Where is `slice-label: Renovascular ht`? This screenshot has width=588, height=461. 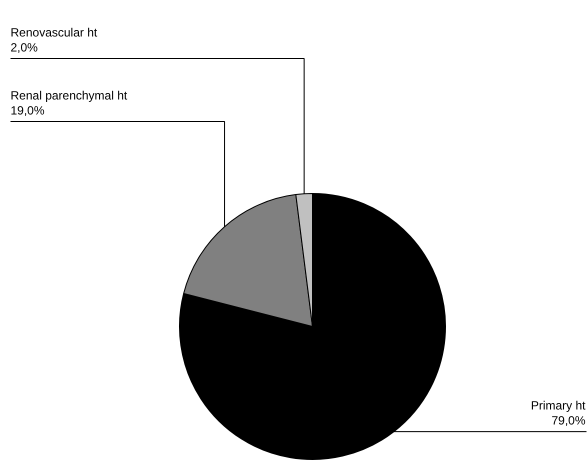 slice-label: Renovascular ht is located at coordinates (54, 33).